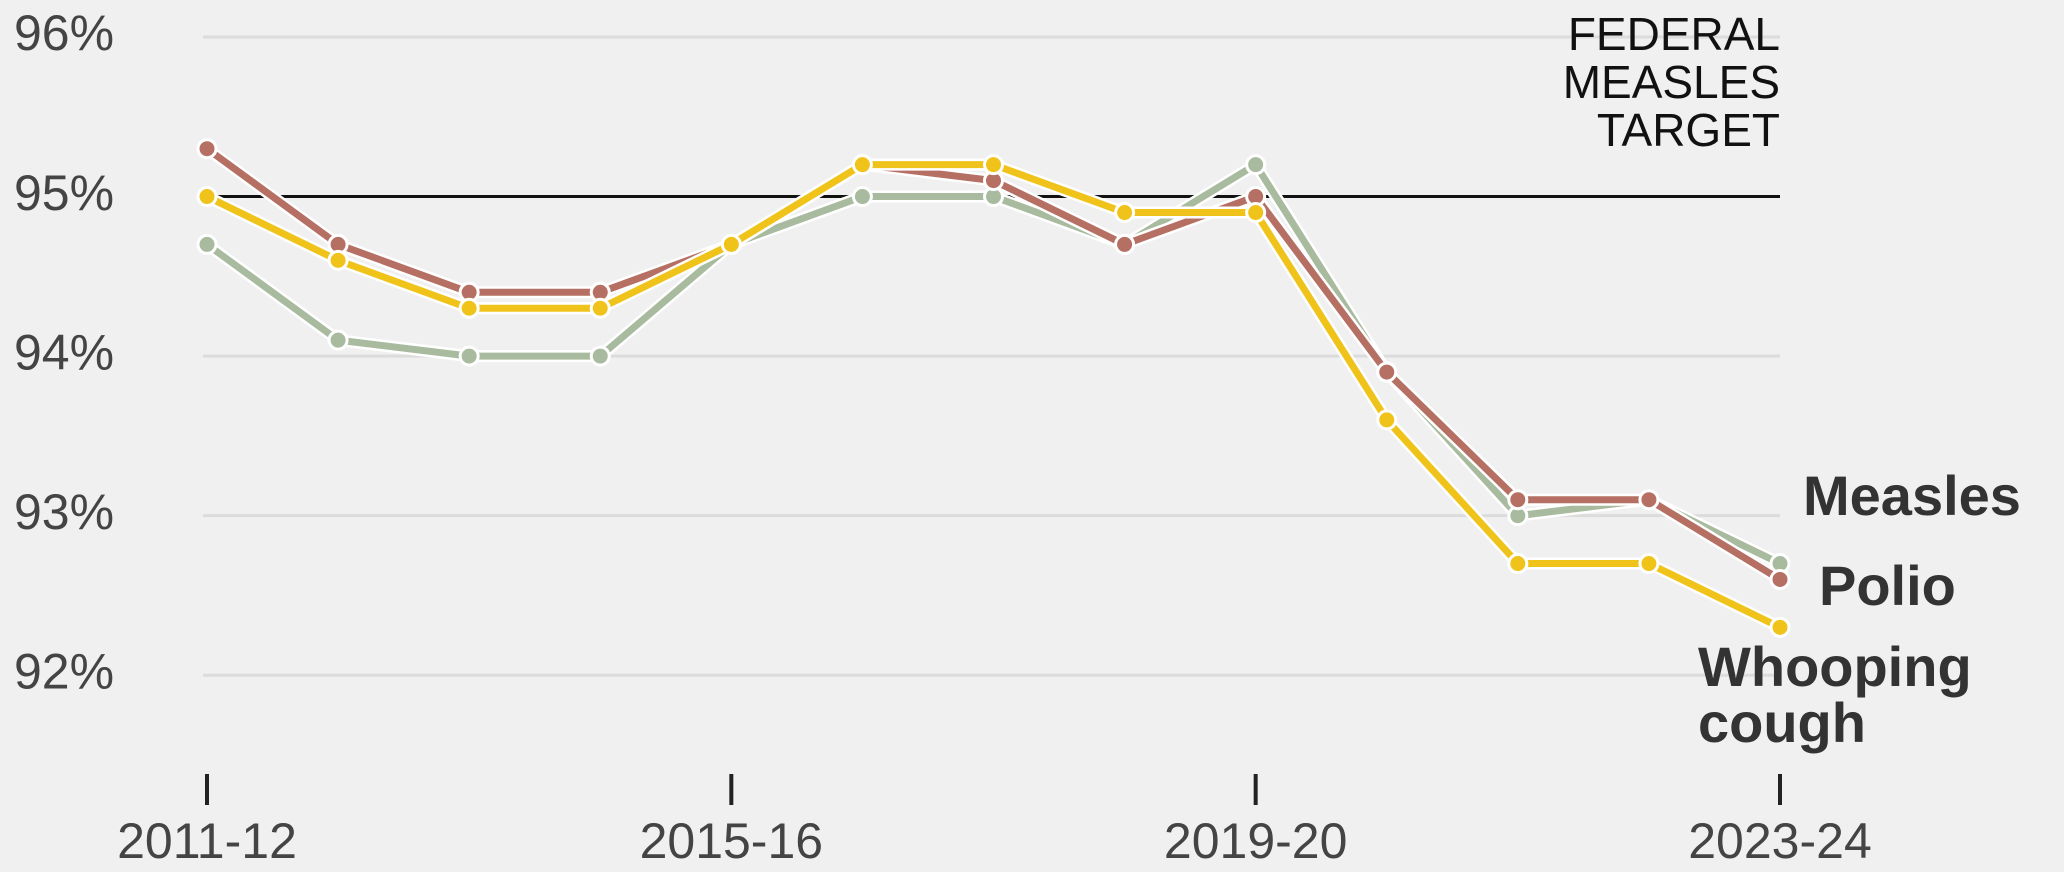 Image resolution: width=2064 pixels, height=872 pixels. What do you see at coordinates (1887, 585) in the screenshot?
I see `series-label: Polio` at bounding box center [1887, 585].